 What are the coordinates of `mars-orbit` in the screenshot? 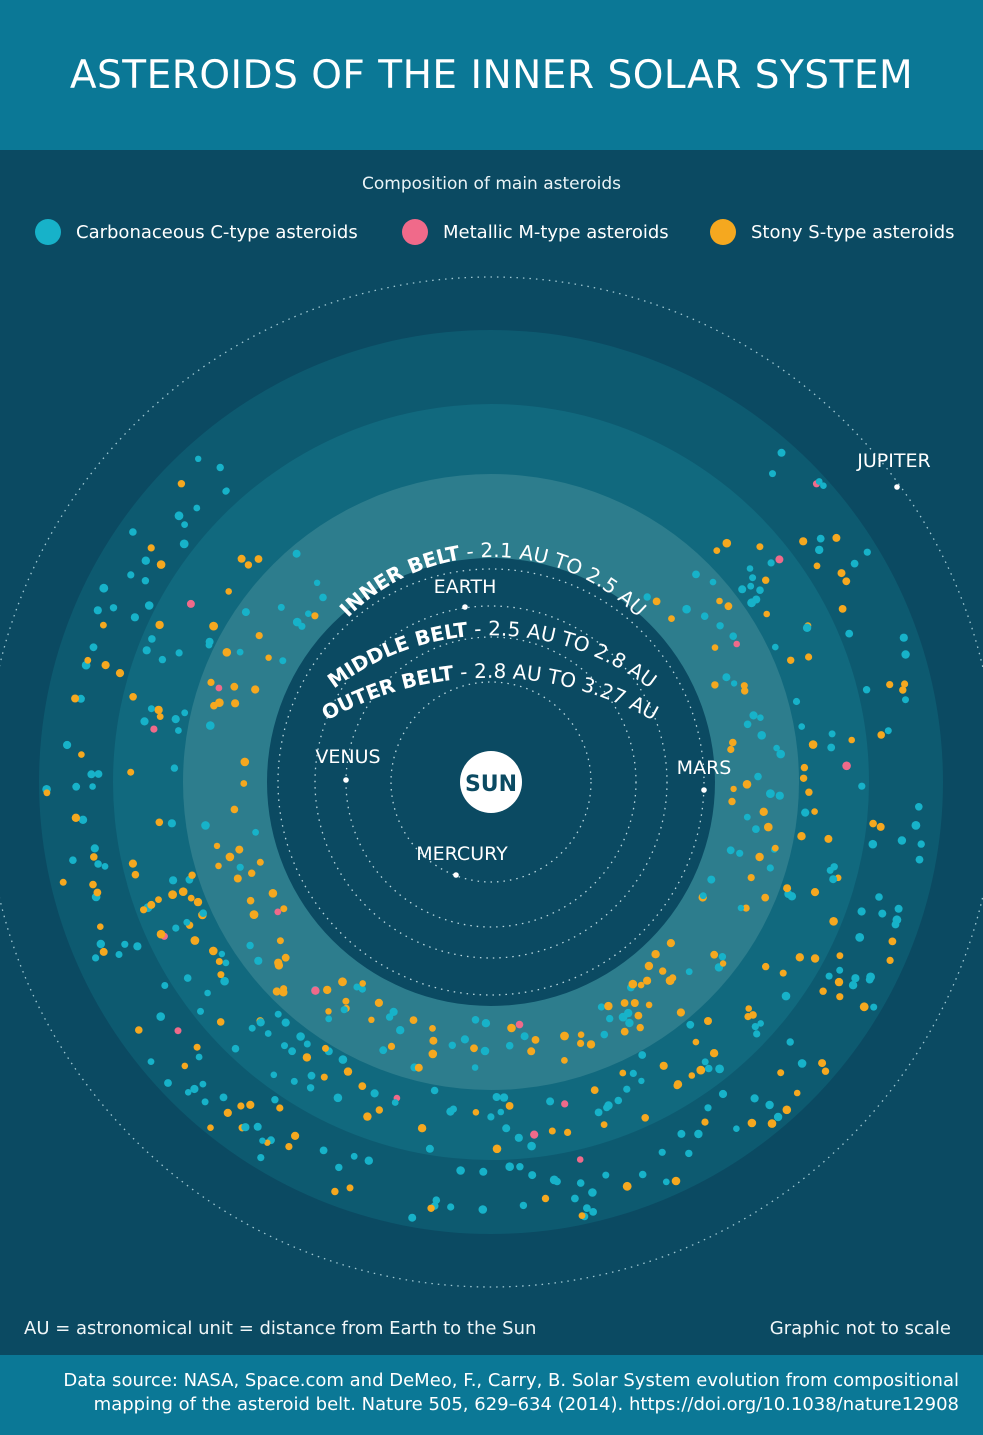 It's located at (491, 782).